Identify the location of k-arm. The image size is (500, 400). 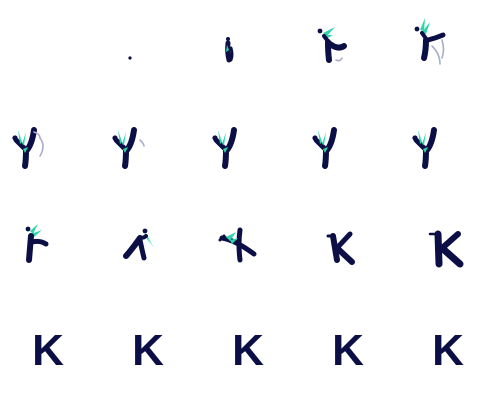
(343, 241).